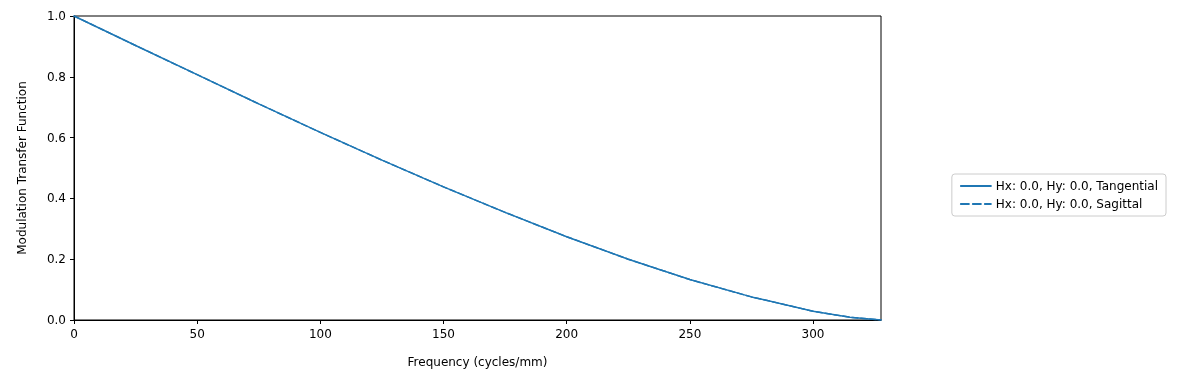 The height and width of the screenshot is (390, 1184). I want to click on x-tick-label: 300, so click(813, 334).